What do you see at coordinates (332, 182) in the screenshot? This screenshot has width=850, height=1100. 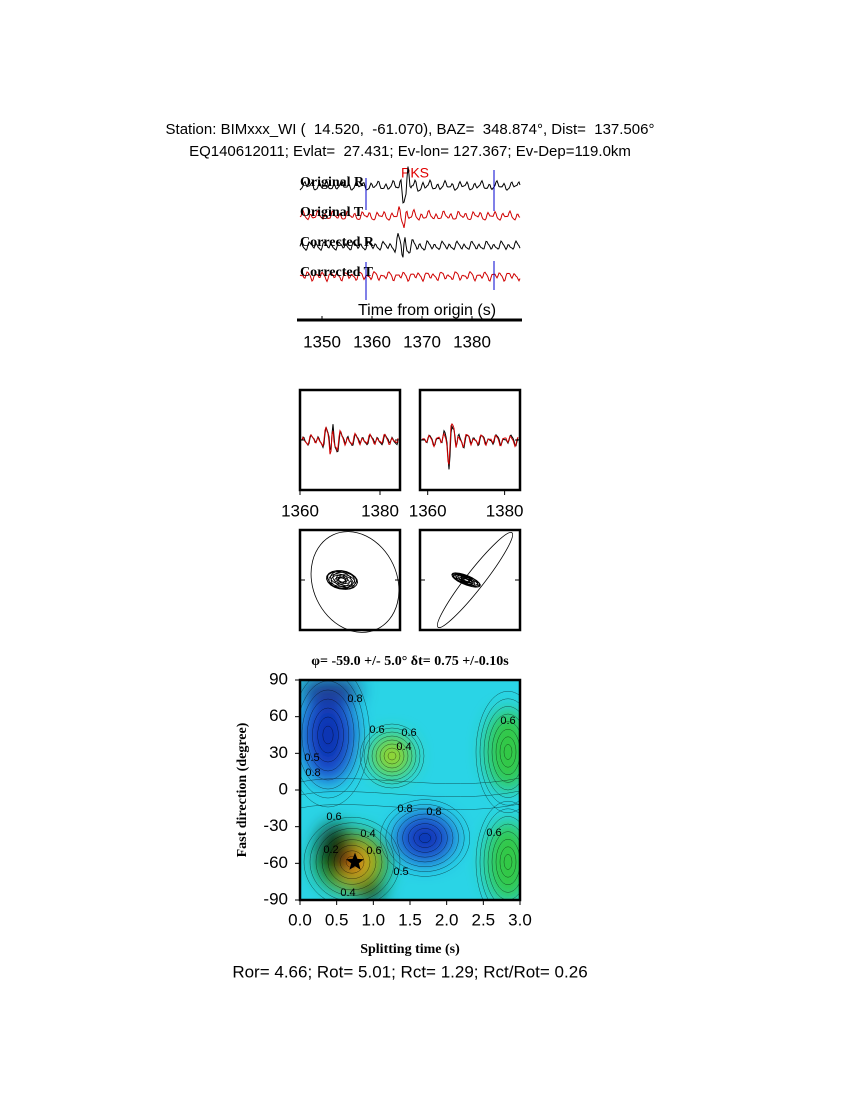 I see `trace-label: Original R` at bounding box center [332, 182].